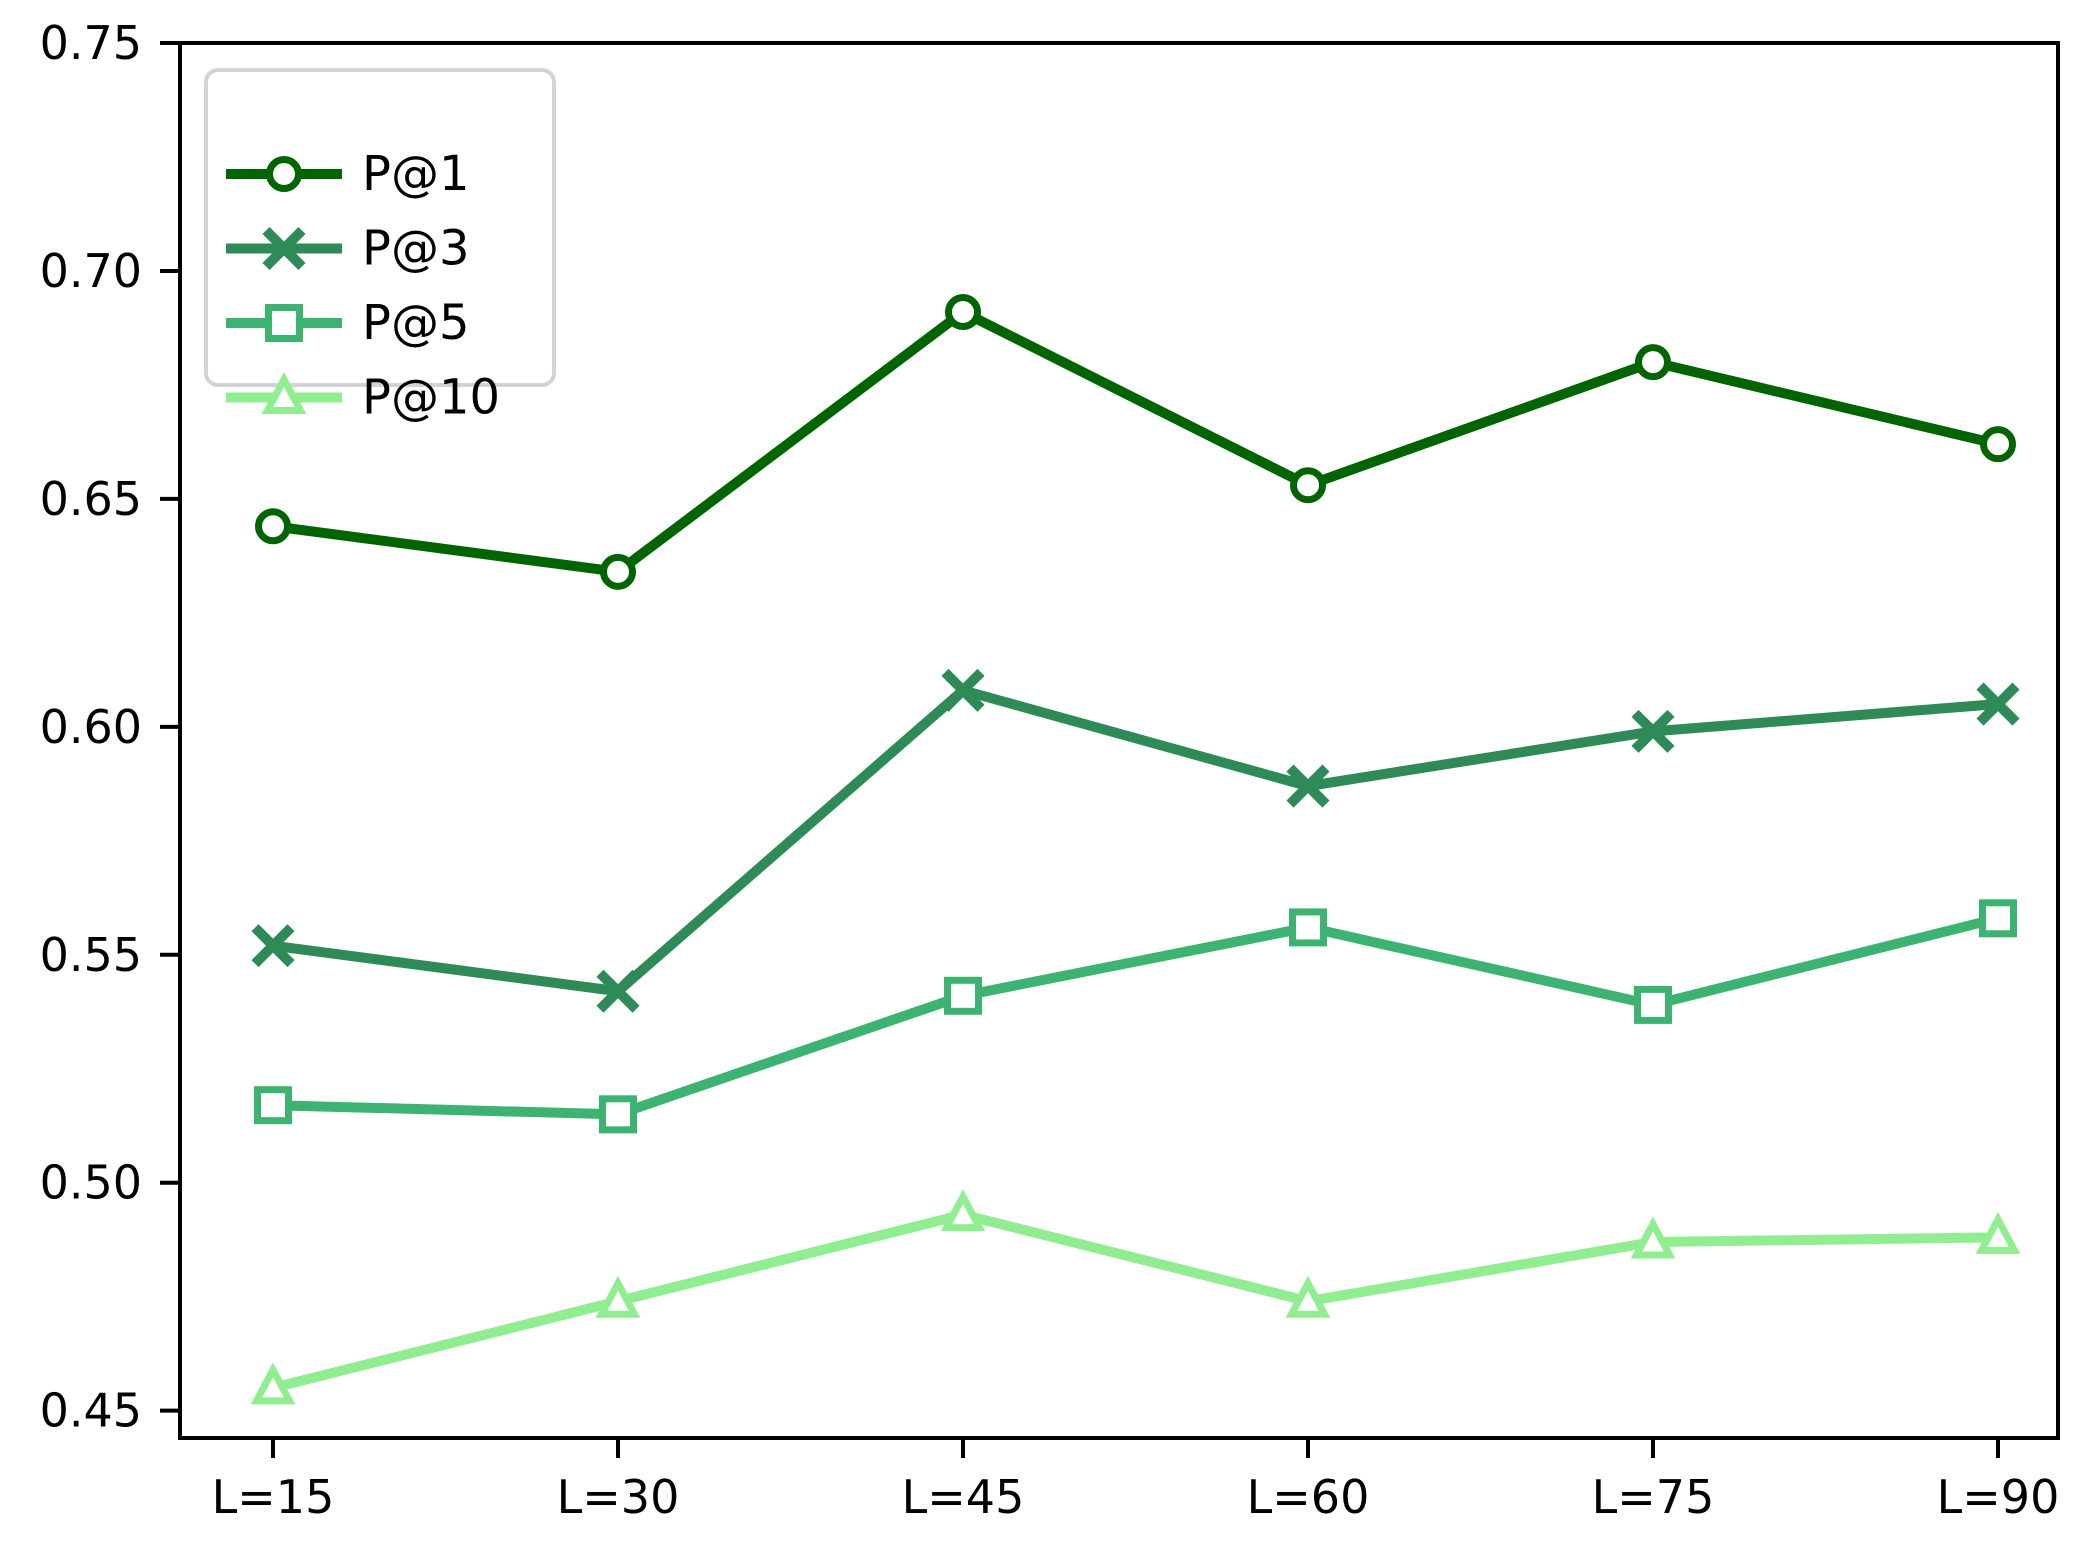 The height and width of the screenshot is (1552, 2079). I want to click on y-tick-label: 0.50, so click(91, 1183).